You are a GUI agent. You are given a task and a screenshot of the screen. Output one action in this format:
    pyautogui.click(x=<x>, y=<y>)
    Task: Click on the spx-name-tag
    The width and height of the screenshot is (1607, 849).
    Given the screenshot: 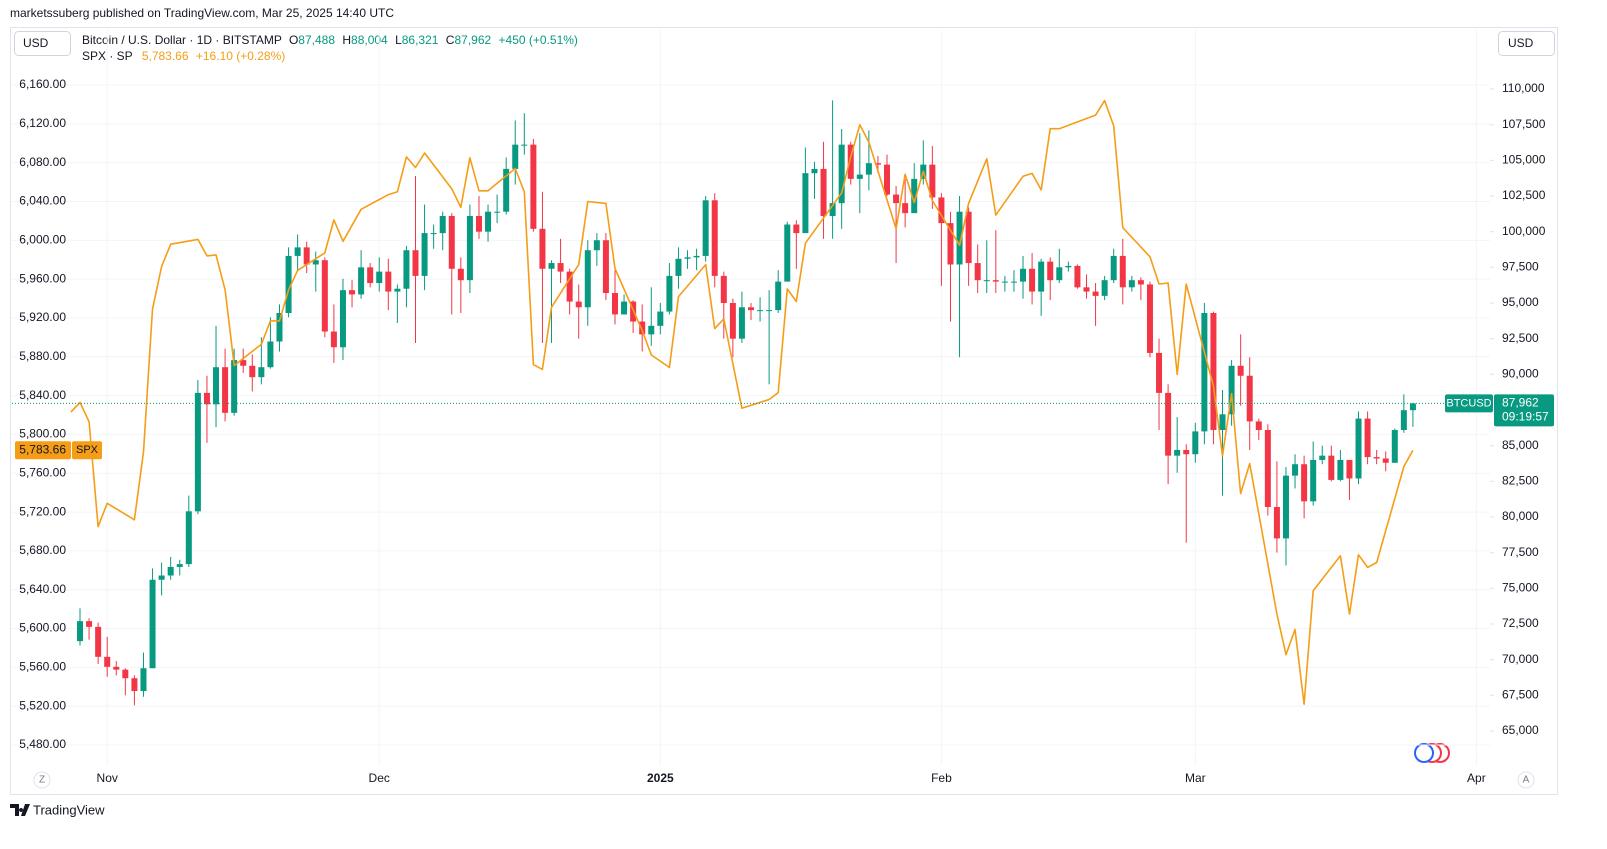 What is the action you would take?
    pyautogui.click(x=87, y=450)
    